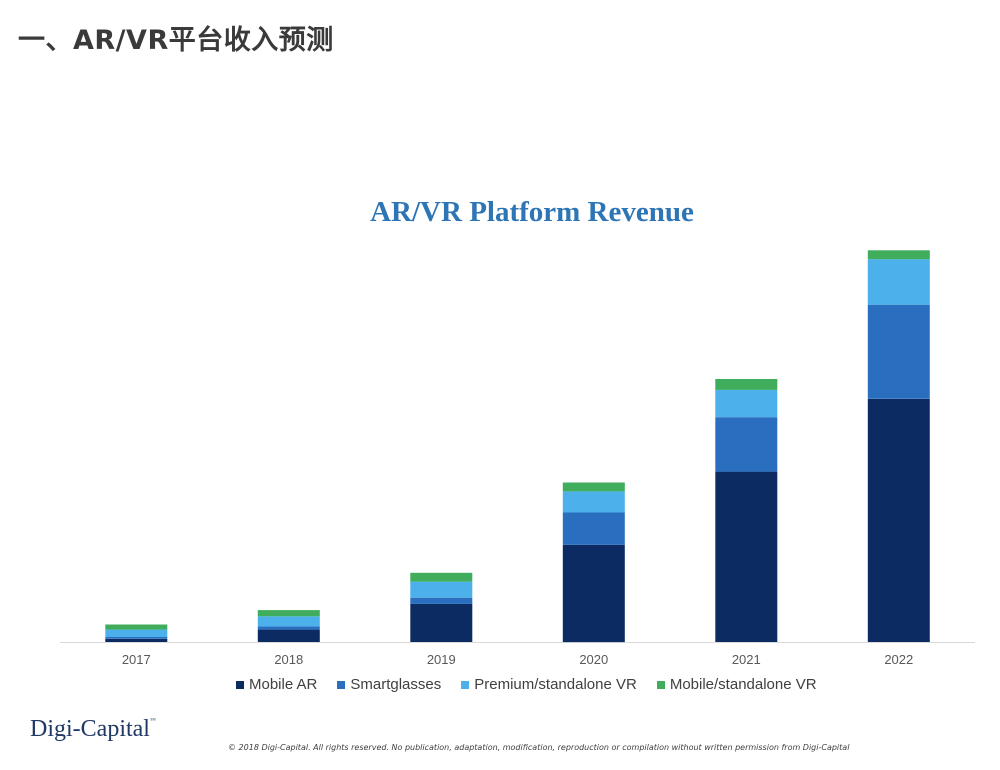 Image resolution: width=1000 pixels, height=770 pixels. I want to click on legend-swatch-smartglasses, so click(341, 684).